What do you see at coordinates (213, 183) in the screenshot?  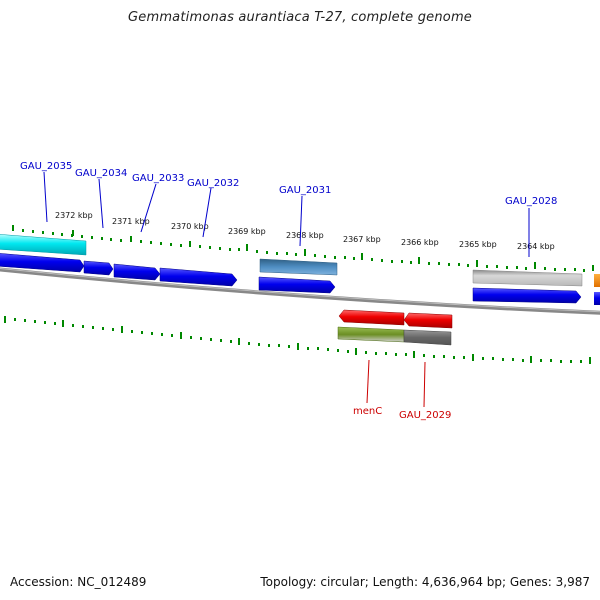 I see `feature-label-gau-2032: GAU_2032` at bounding box center [213, 183].